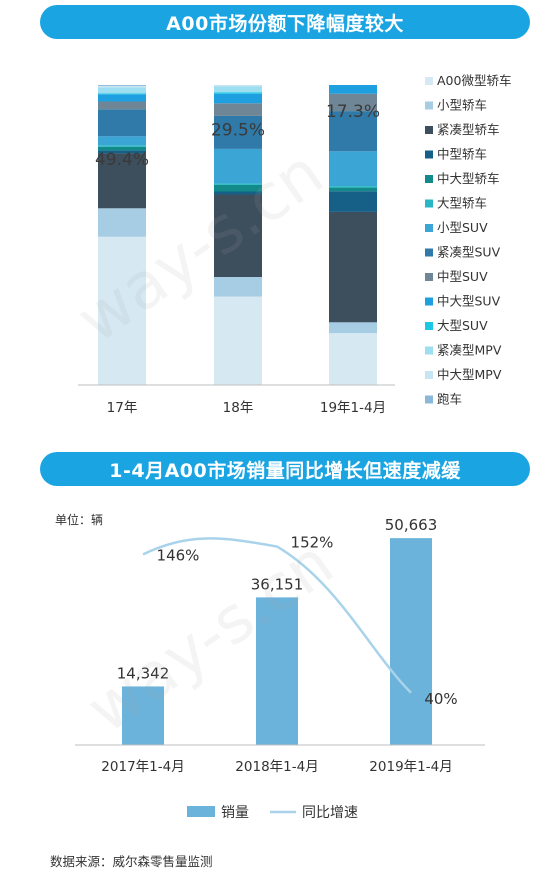 Image resolution: width=550 pixels, height=881 pixels. Describe the element at coordinates (122, 408) in the screenshot. I see `x-tick-label: 17年` at that location.